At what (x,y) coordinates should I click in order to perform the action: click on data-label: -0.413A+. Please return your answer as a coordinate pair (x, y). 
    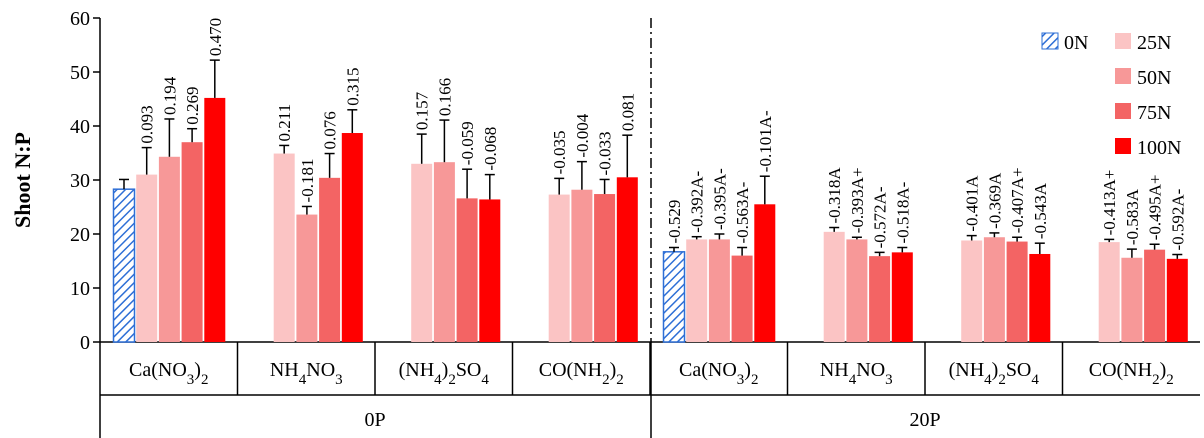
    Looking at the image, I should click on (1109, 203).